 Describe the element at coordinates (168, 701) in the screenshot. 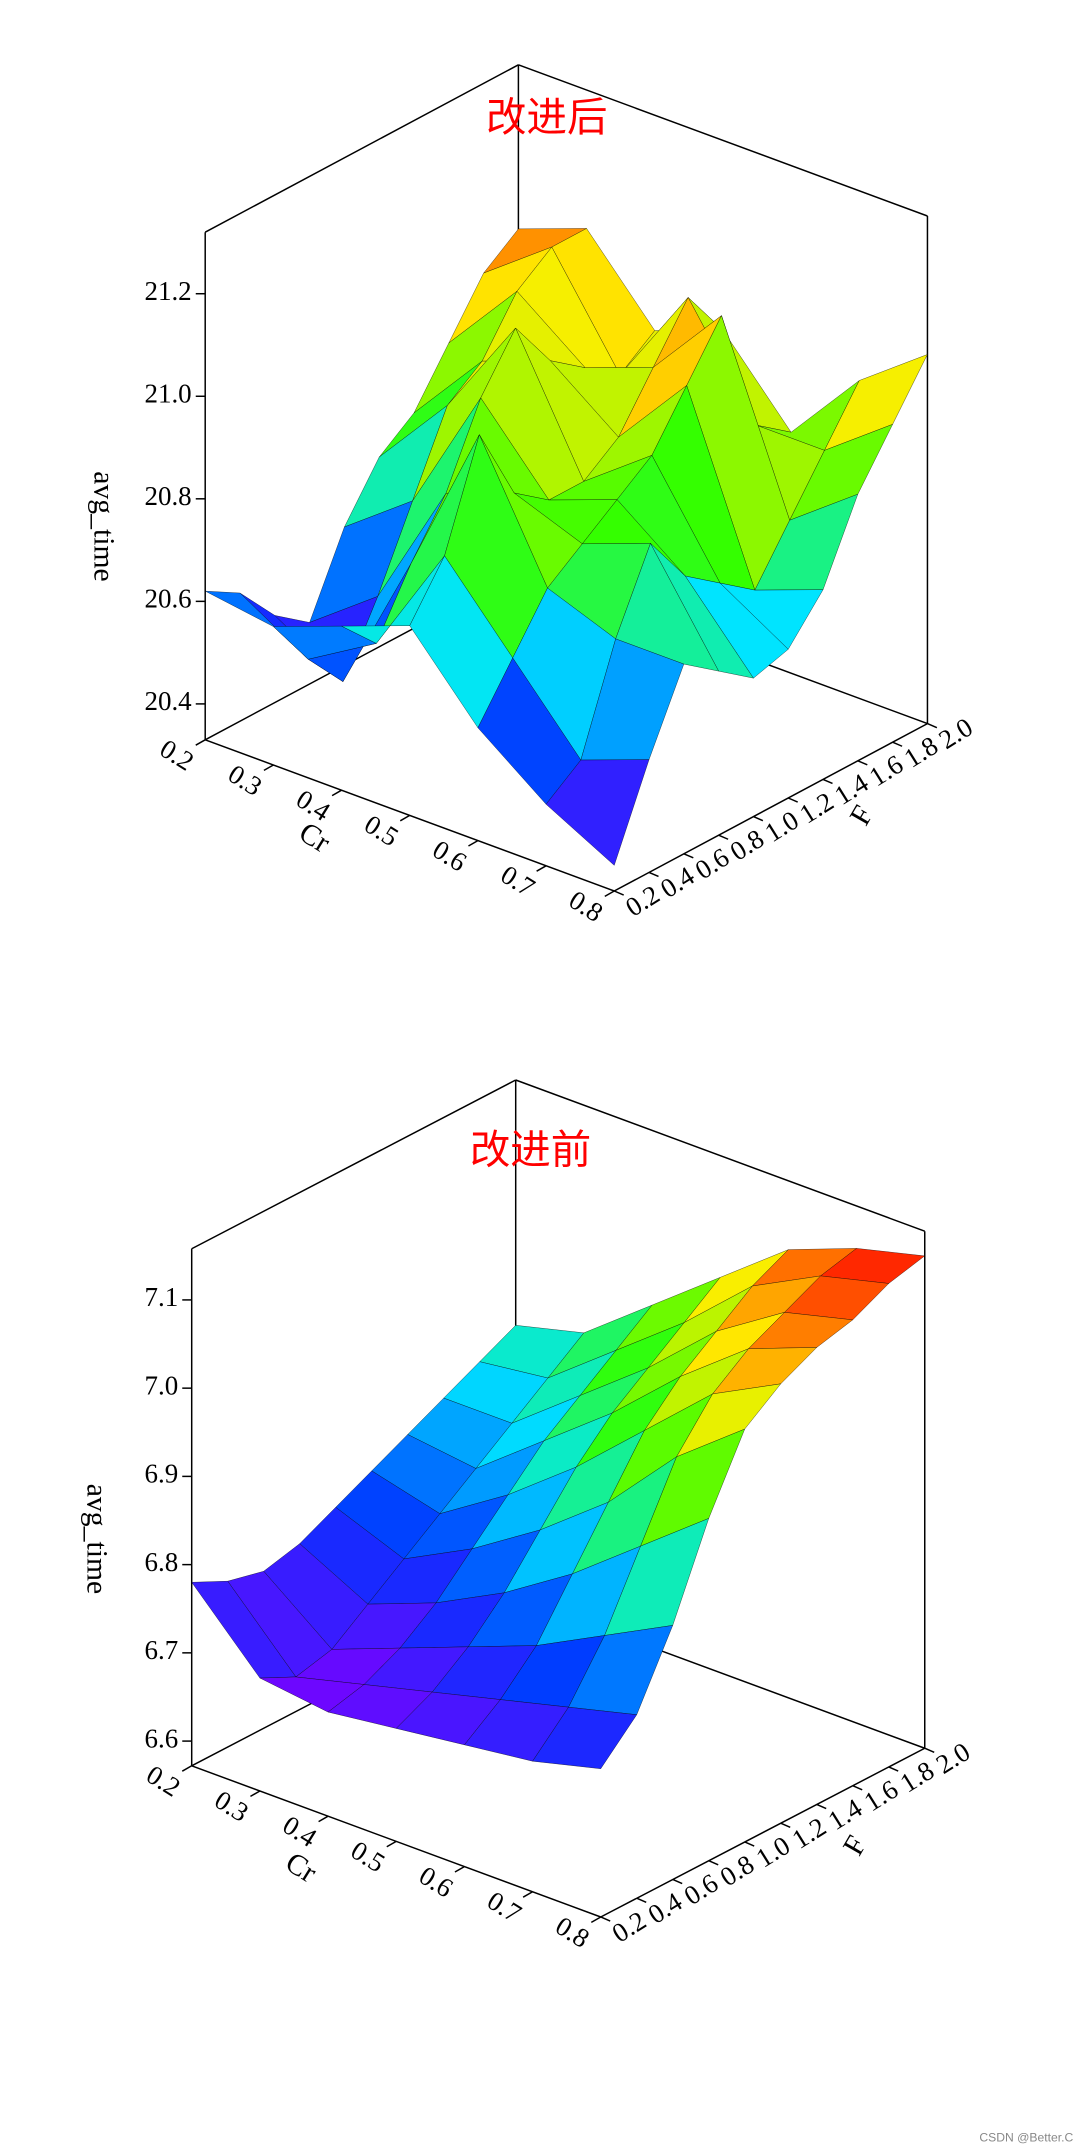

I see `z-tick-label: 20.4` at that location.